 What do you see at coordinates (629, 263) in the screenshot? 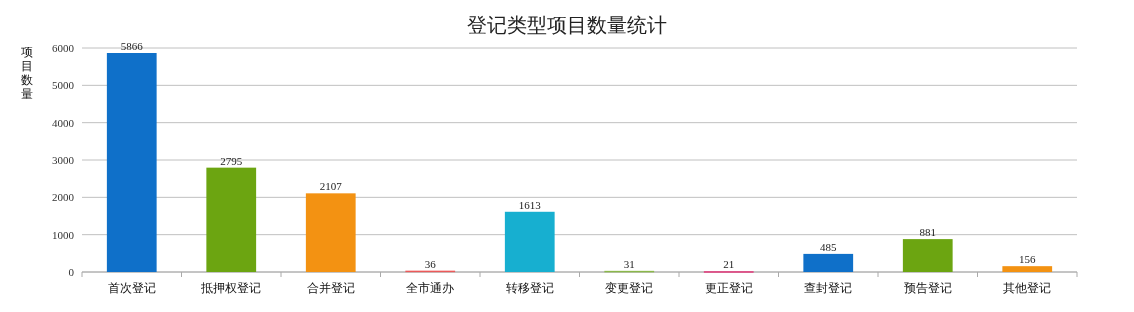
I see `data-label: 31` at bounding box center [629, 263].